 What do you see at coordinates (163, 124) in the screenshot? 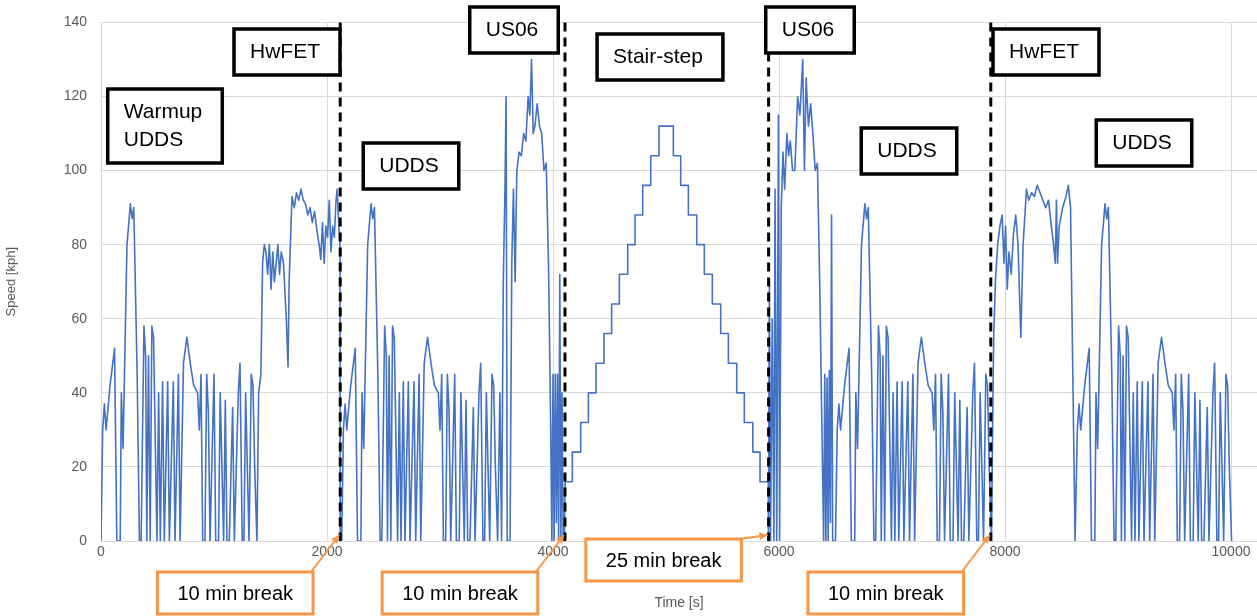
I see `annotation: Warmup UDDS` at bounding box center [163, 124].